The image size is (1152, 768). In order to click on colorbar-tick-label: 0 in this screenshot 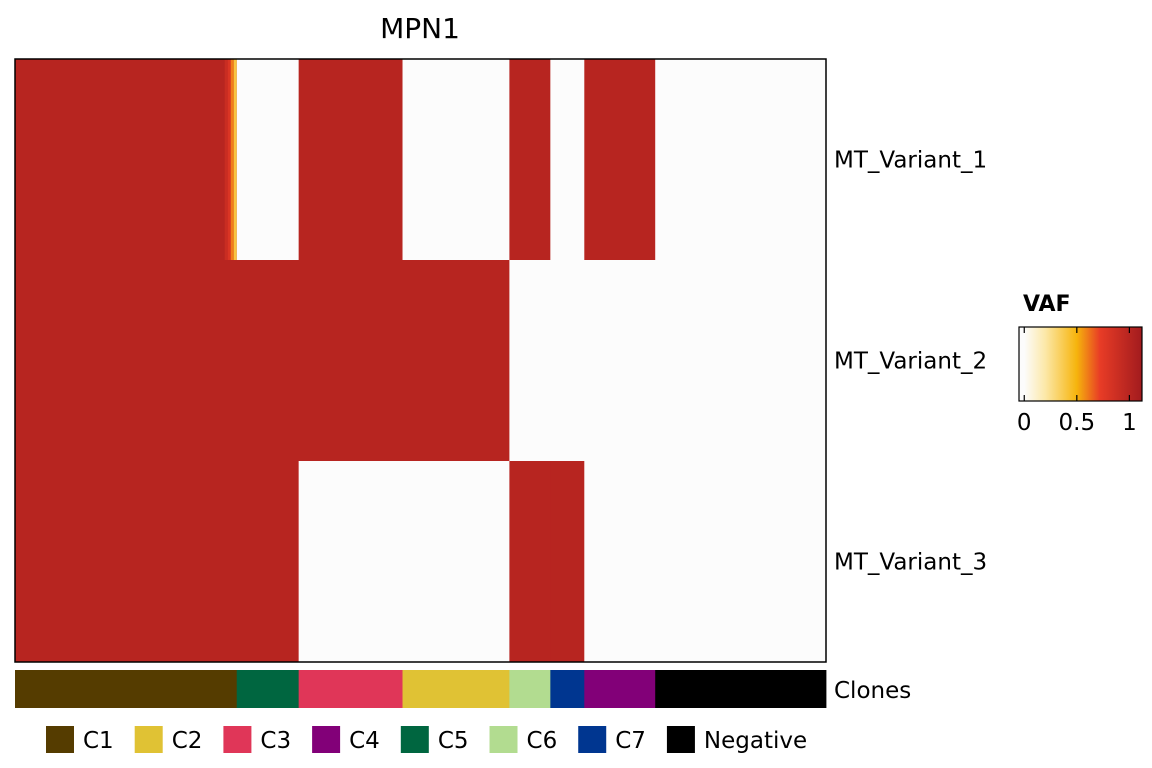, I will do `click(1024, 423)`.